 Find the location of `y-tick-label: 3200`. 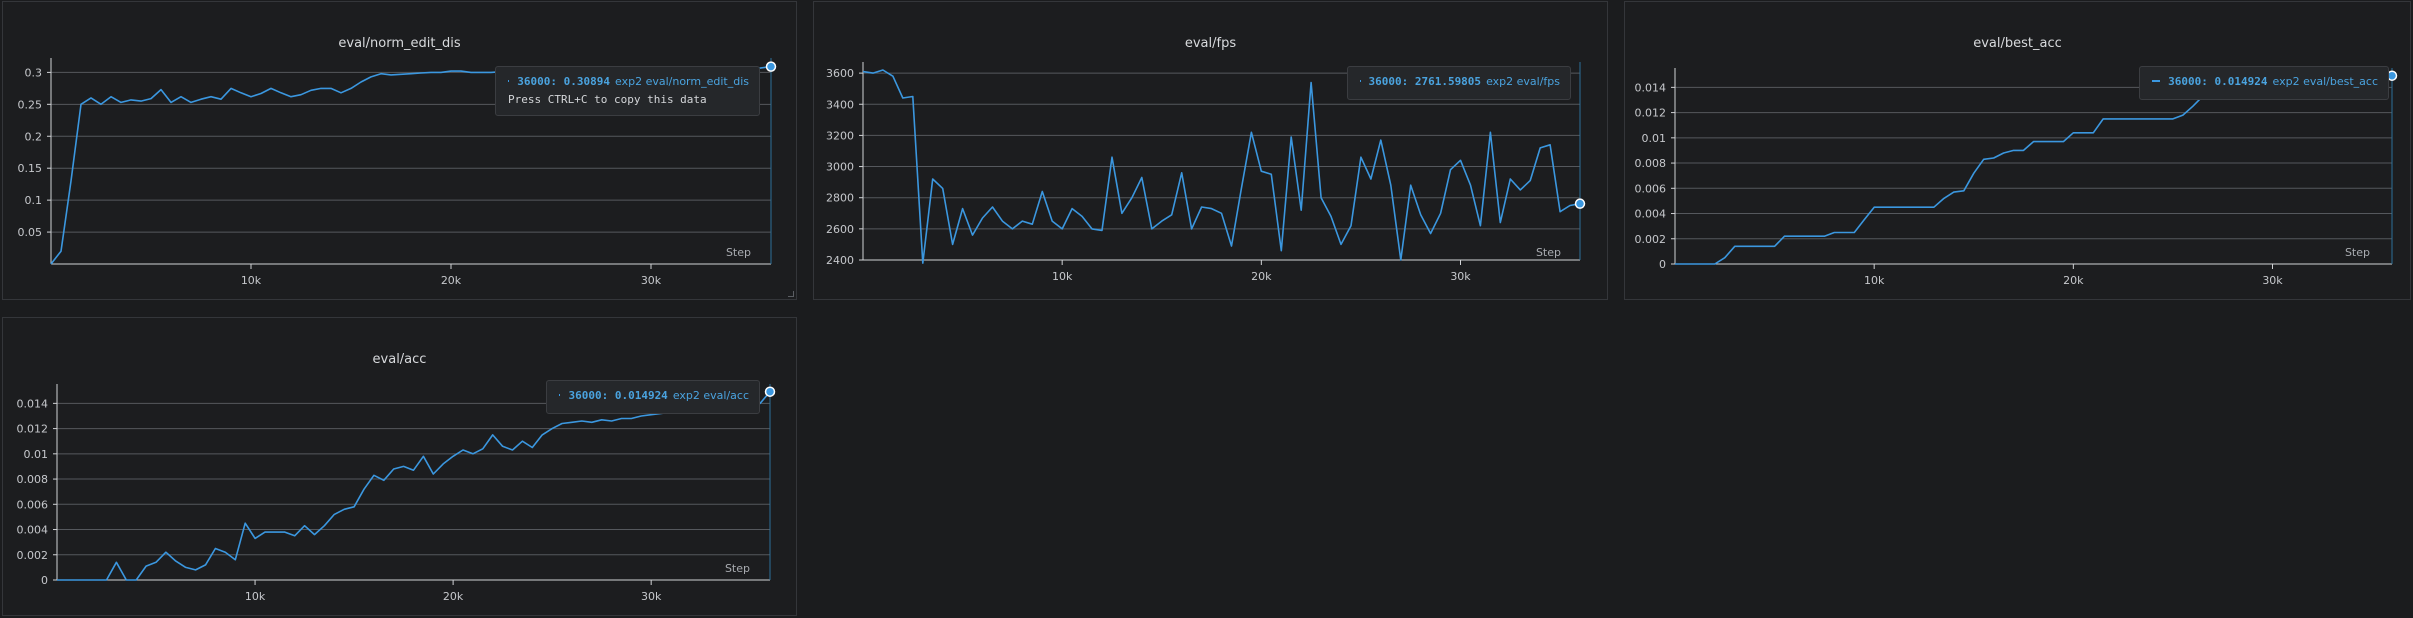

y-tick-label: 3200 is located at coordinates (840, 135).